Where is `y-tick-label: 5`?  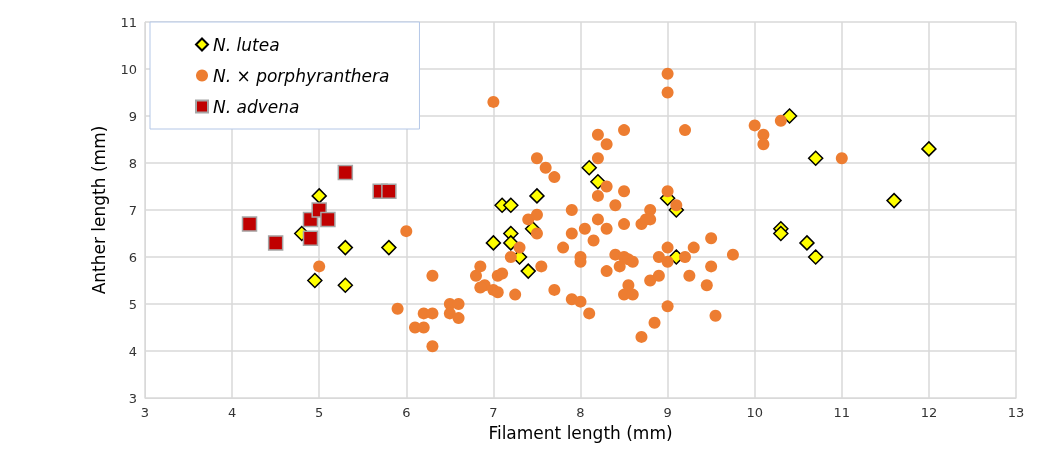
y-tick-label: 5 is located at coordinates (132, 304).